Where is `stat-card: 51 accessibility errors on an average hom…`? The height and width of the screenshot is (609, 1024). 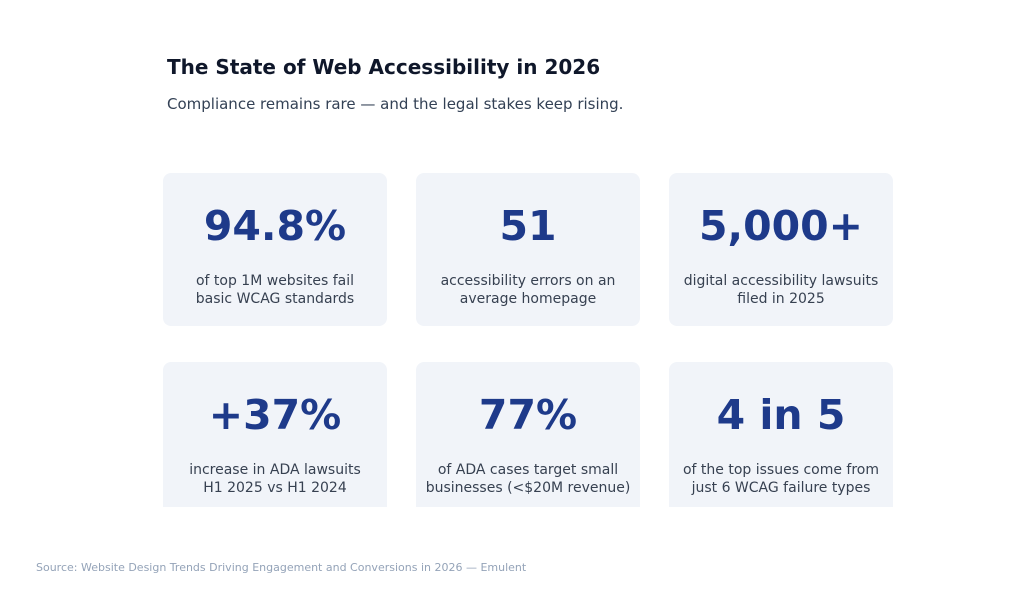 stat-card: 51 accessibility errors on an average hom… is located at coordinates (528, 249).